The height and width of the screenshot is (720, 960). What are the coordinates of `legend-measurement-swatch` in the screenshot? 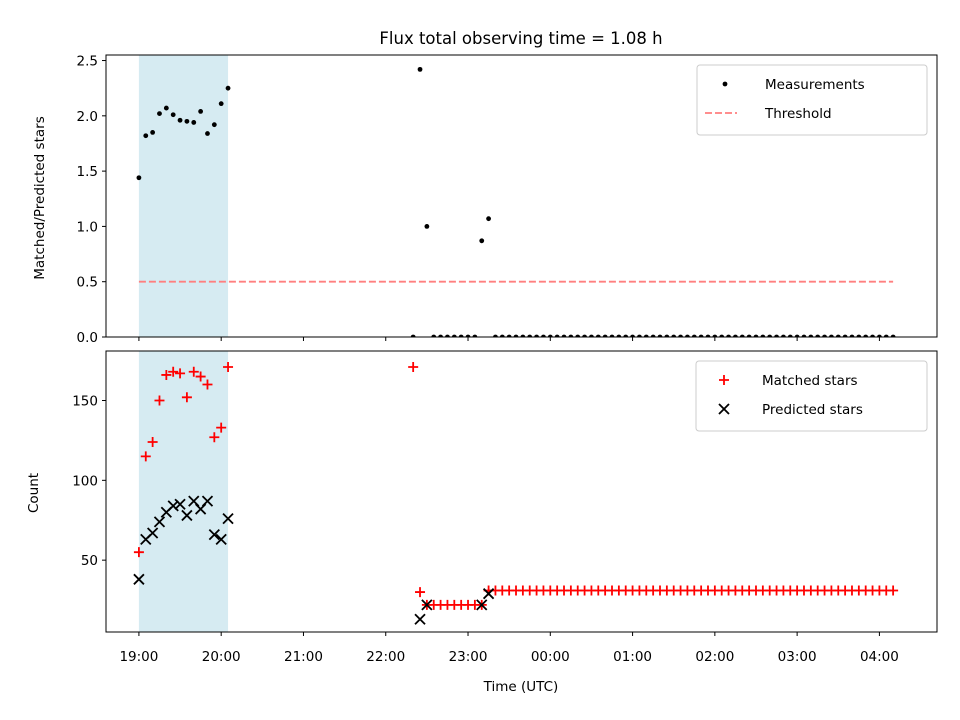 It's located at (725, 84).